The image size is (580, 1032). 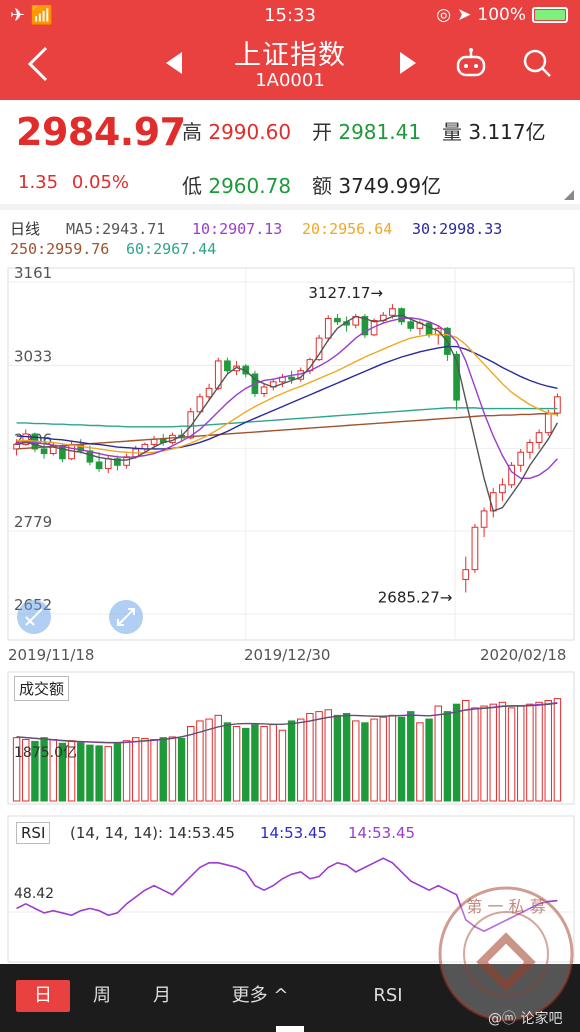 I want to click on high-label: 高, so click(x=192, y=132).